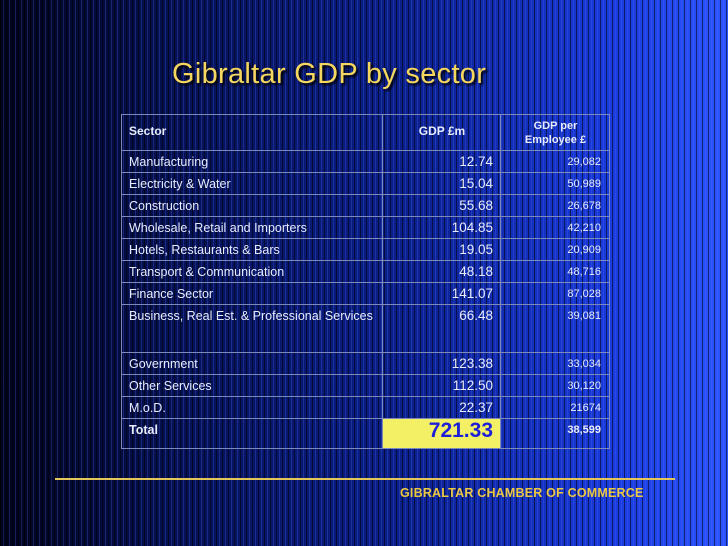  I want to click on total-per-employee: 38,599, so click(555, 433).